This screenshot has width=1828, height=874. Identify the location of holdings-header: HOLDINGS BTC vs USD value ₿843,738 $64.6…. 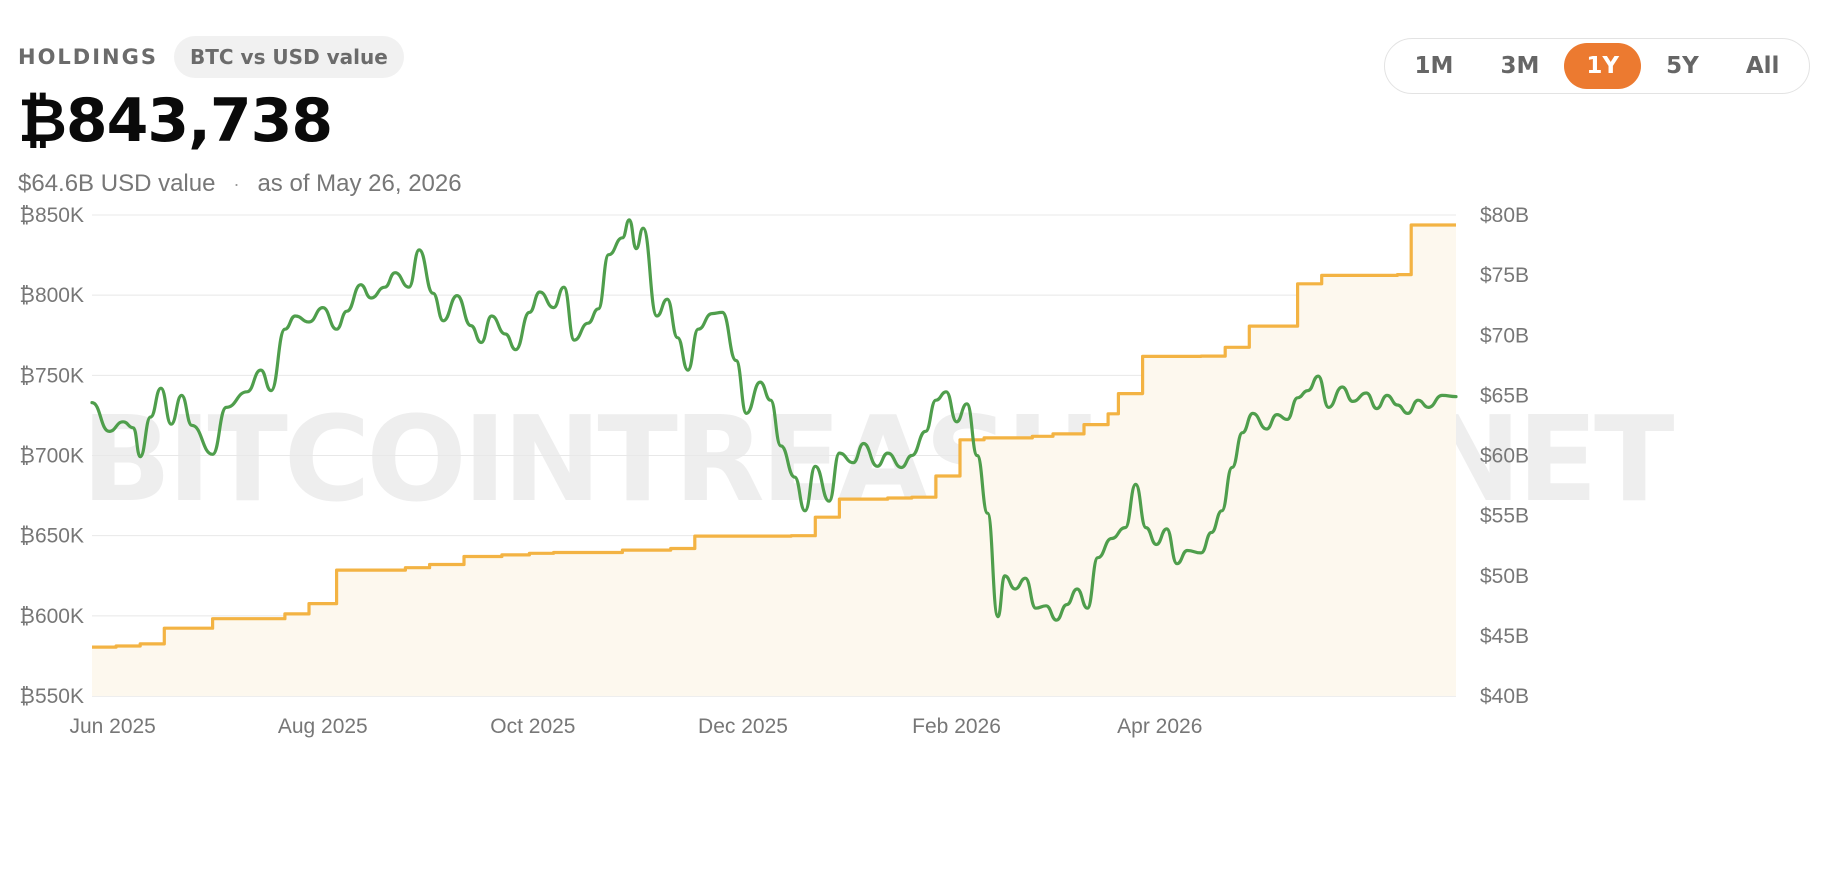
(240, 117).